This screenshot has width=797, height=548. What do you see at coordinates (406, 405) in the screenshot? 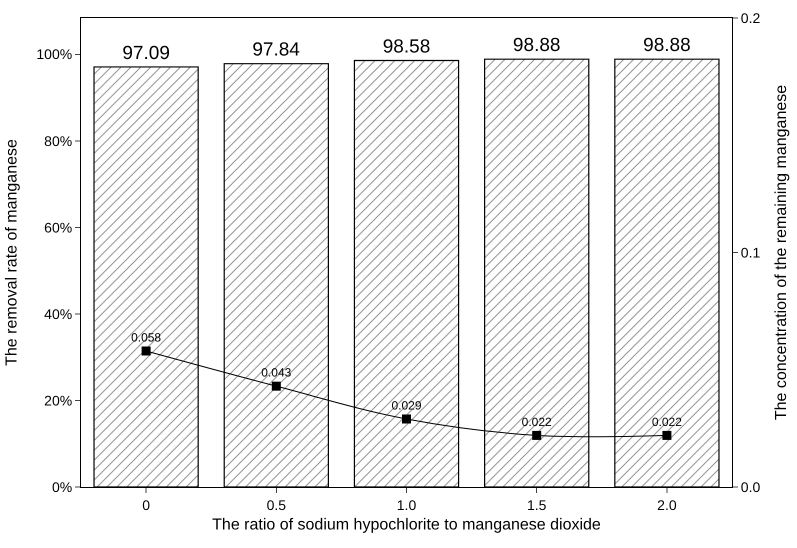
I see `data-label: 0.029` at bounding box center [406, 405].